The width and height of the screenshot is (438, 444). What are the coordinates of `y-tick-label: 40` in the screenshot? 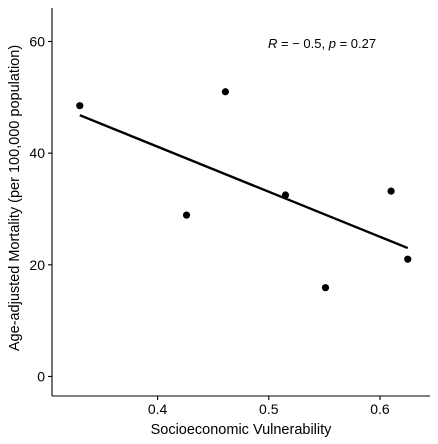 It's located at (37, 153).